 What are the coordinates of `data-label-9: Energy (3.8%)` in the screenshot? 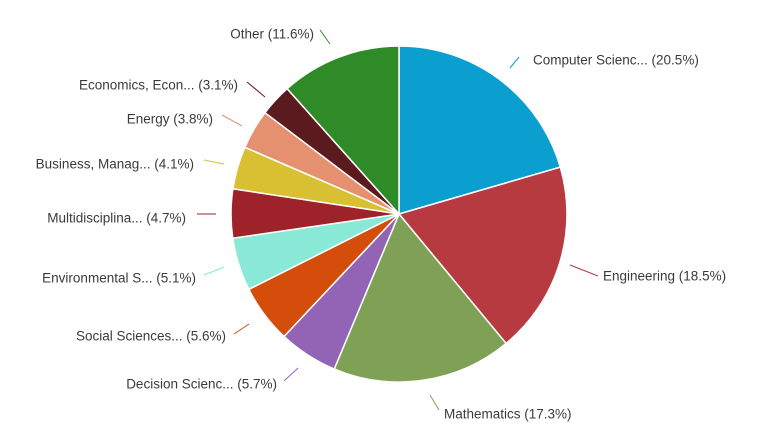 It's located at (170, 119).